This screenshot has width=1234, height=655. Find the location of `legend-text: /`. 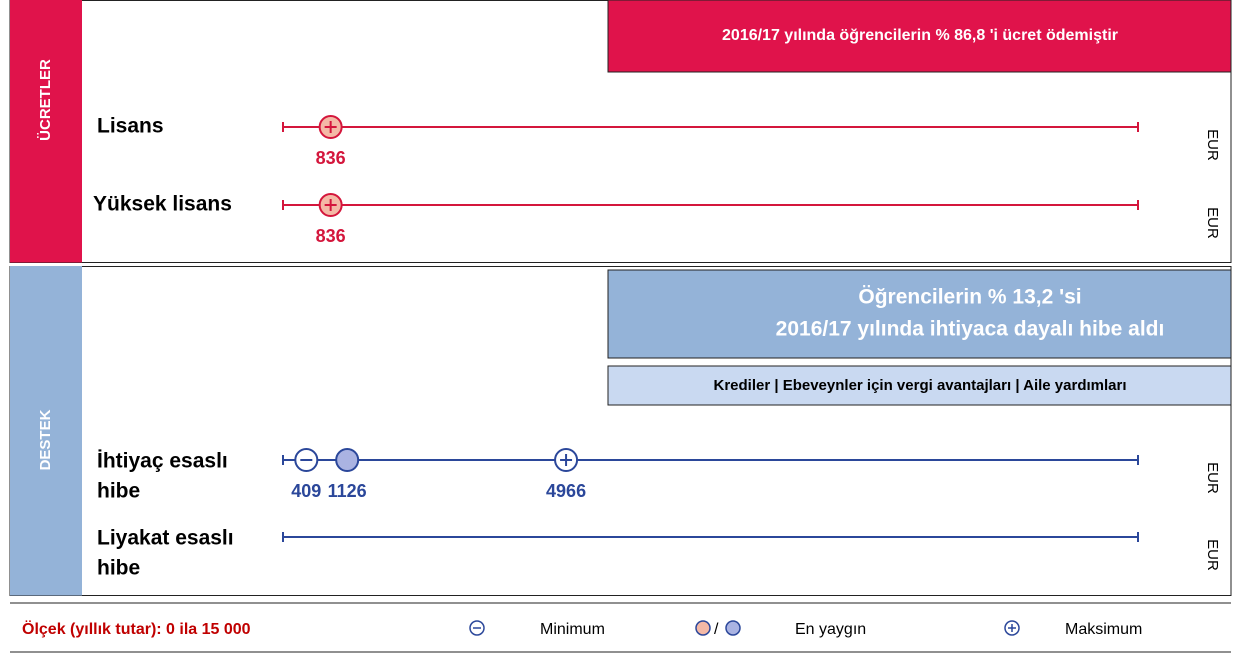

legend-text: / is located at coordinates (716, 629).